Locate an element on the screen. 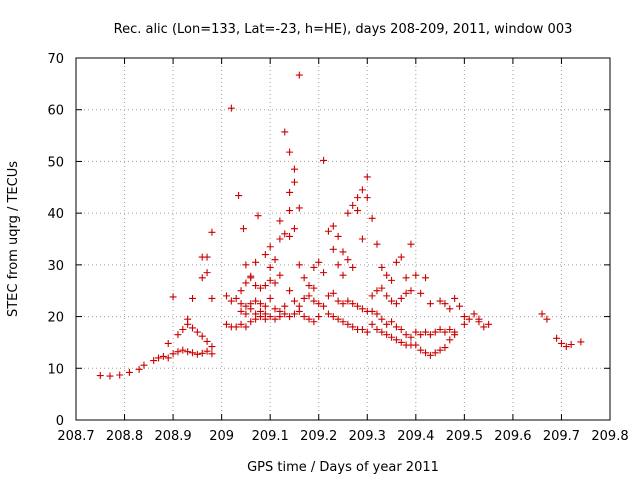  x-tick-label: 209.4 is located at coordinates (415, 436).